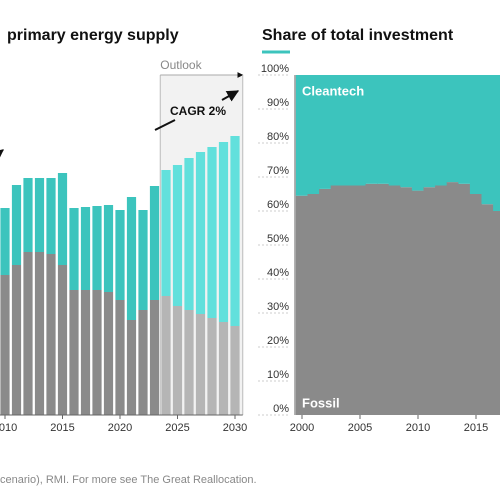 This screenshot has height=500, width=500. Describe the element at coordinates (278, 103) in the screenshot. I see `y-tick-label: 90%` at that location.